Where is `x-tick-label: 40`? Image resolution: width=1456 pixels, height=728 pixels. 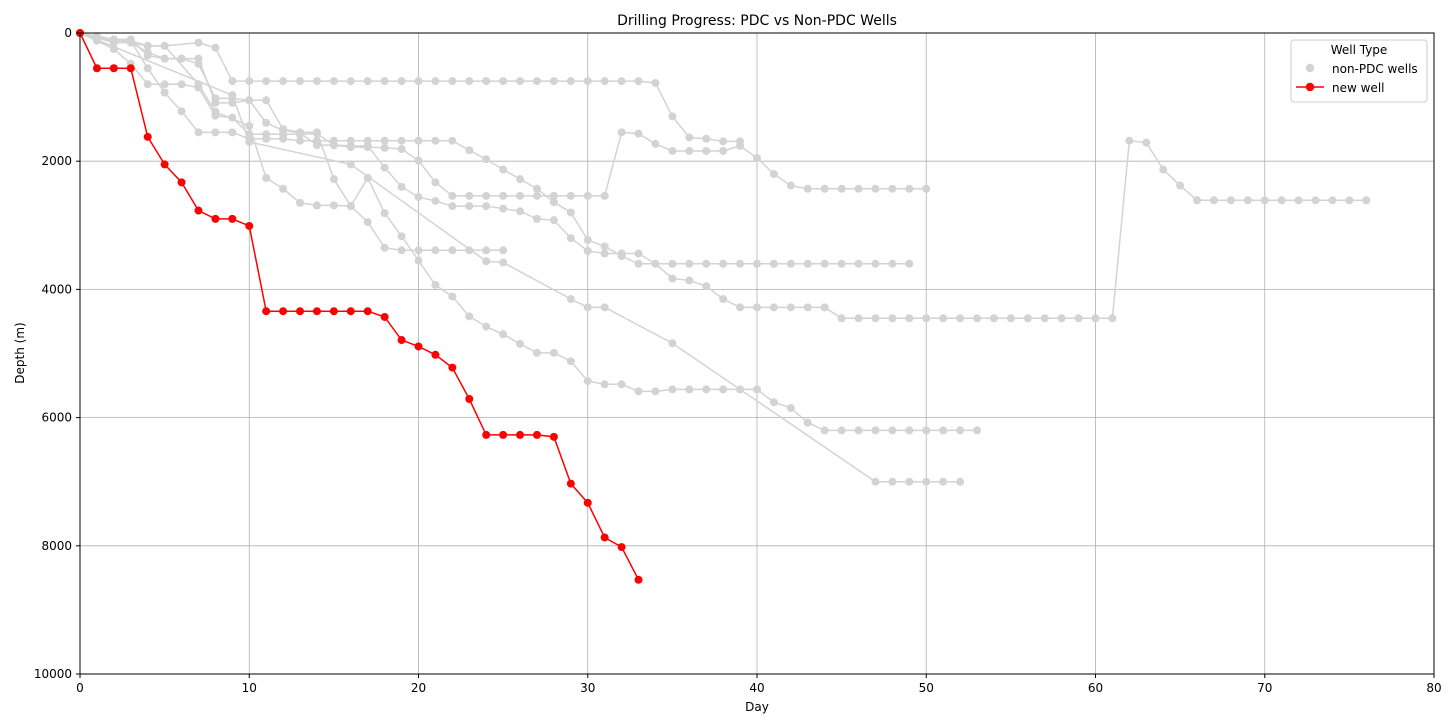 x-tick-label: 40 is located at coordinates (756, 688).